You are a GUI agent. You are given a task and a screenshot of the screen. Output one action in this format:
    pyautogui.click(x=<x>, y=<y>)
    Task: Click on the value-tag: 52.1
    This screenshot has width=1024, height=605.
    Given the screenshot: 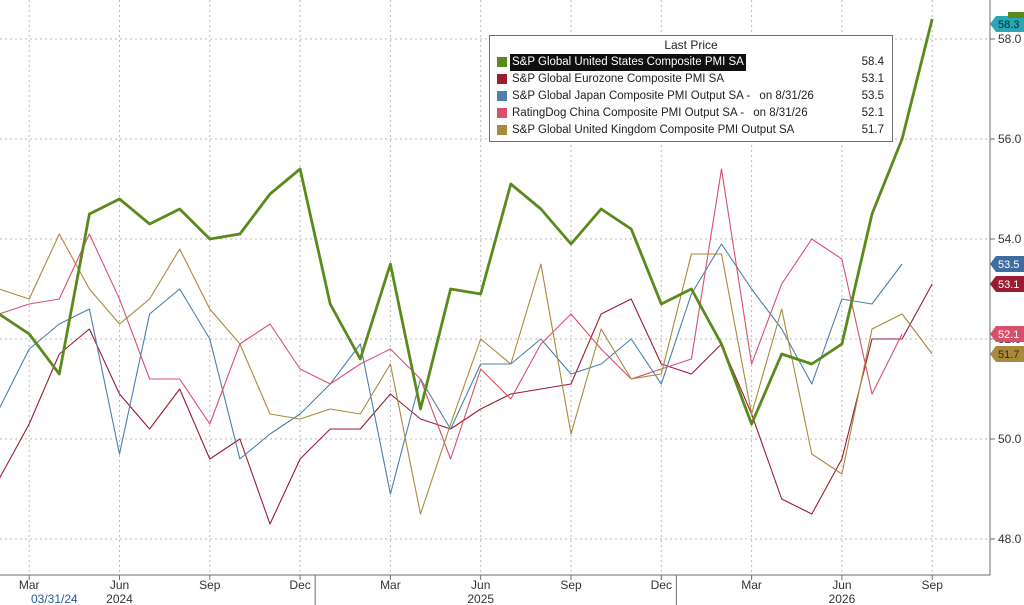 What is the action you would take?
    pyautogui.click(x=1007, y=334)
    